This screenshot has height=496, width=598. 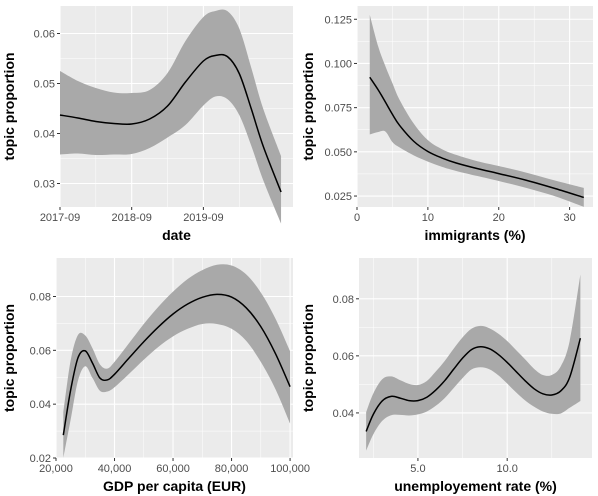 I want to click on x-tick-label: 20,000, so click(x=56, y=469).